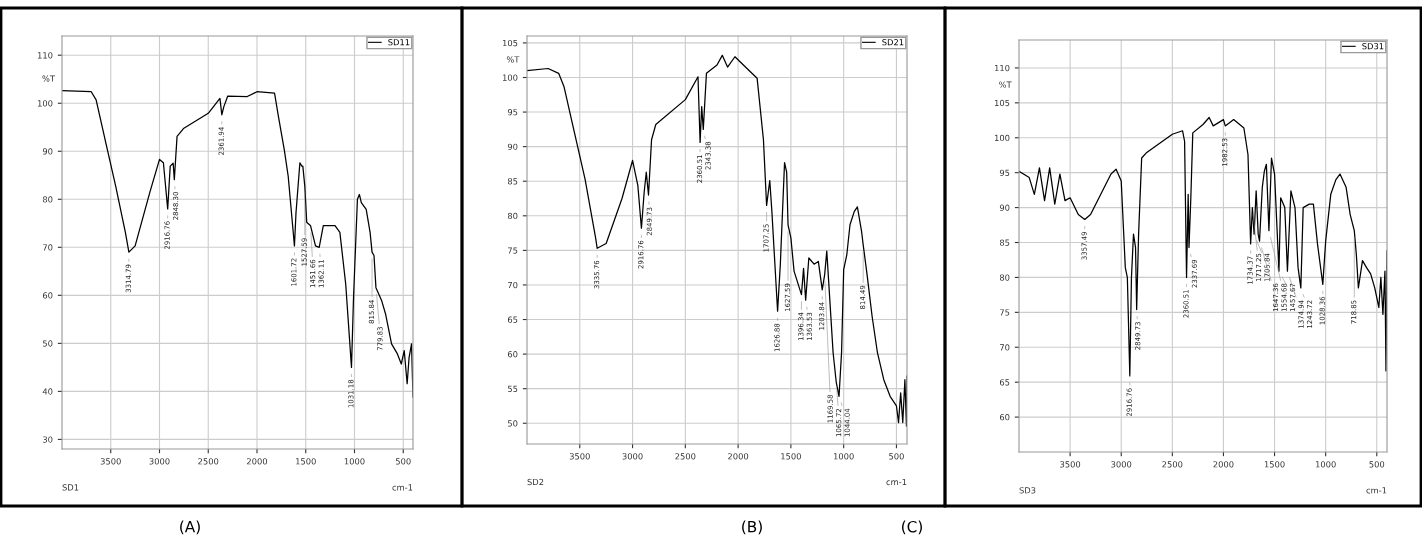  What do you see at coordinates (1203, 246) in the screenshot?
I see `line-series` at bounding box center [1203, 246].